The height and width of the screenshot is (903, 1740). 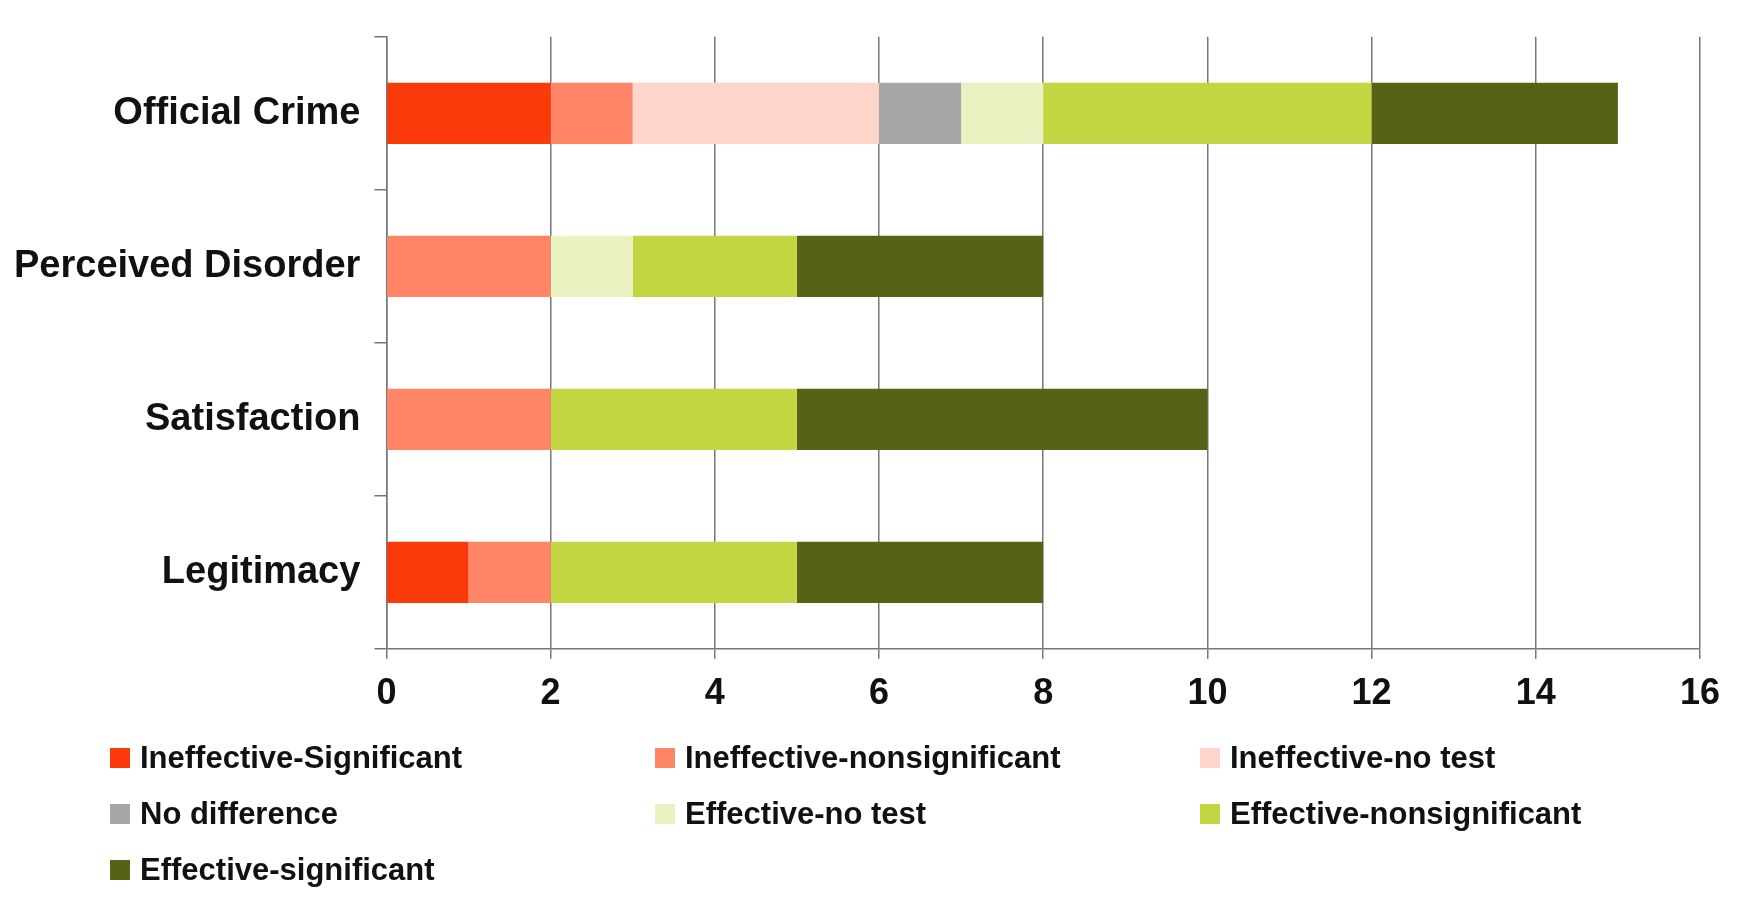 I want to click on y-tick-label: Legitimacy, so click(x=261, y=569).